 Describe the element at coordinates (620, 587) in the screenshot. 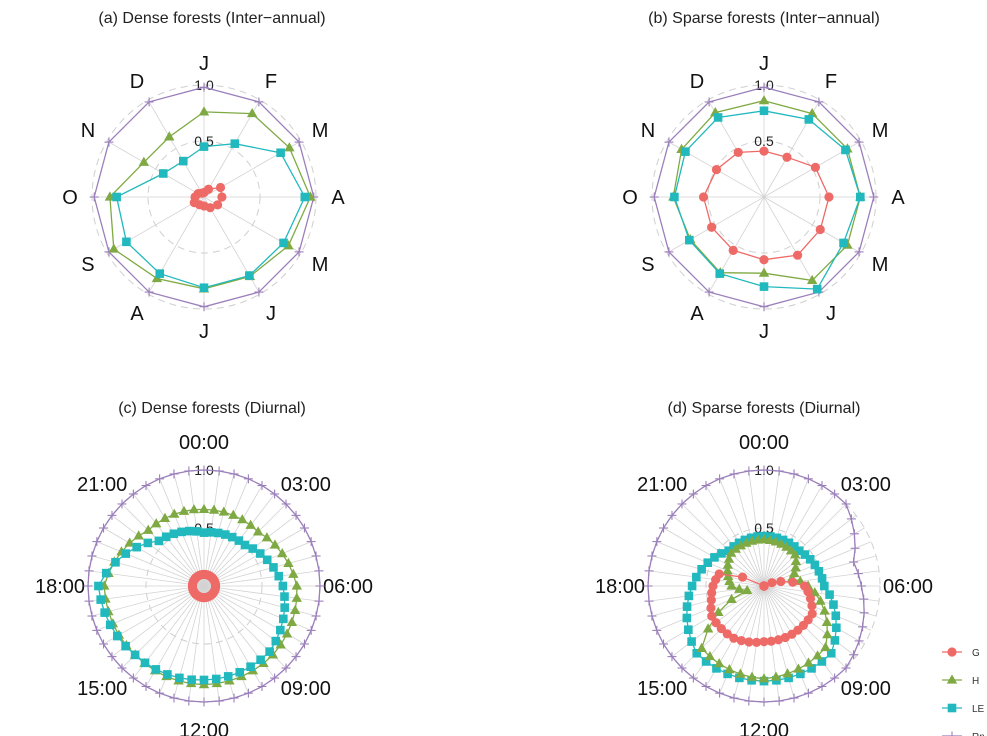

I see `direction-label: 18:00` at that location.